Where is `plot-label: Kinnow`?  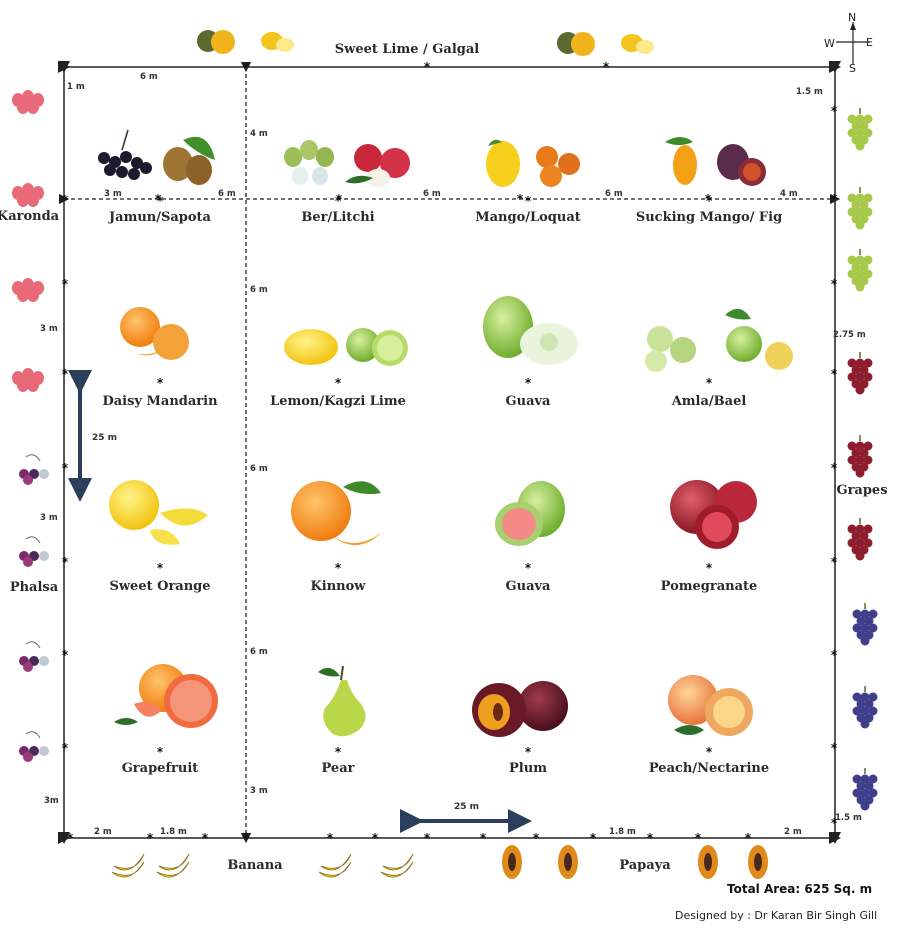
plot-label: Kinnow is located at coordinates (338, 586).